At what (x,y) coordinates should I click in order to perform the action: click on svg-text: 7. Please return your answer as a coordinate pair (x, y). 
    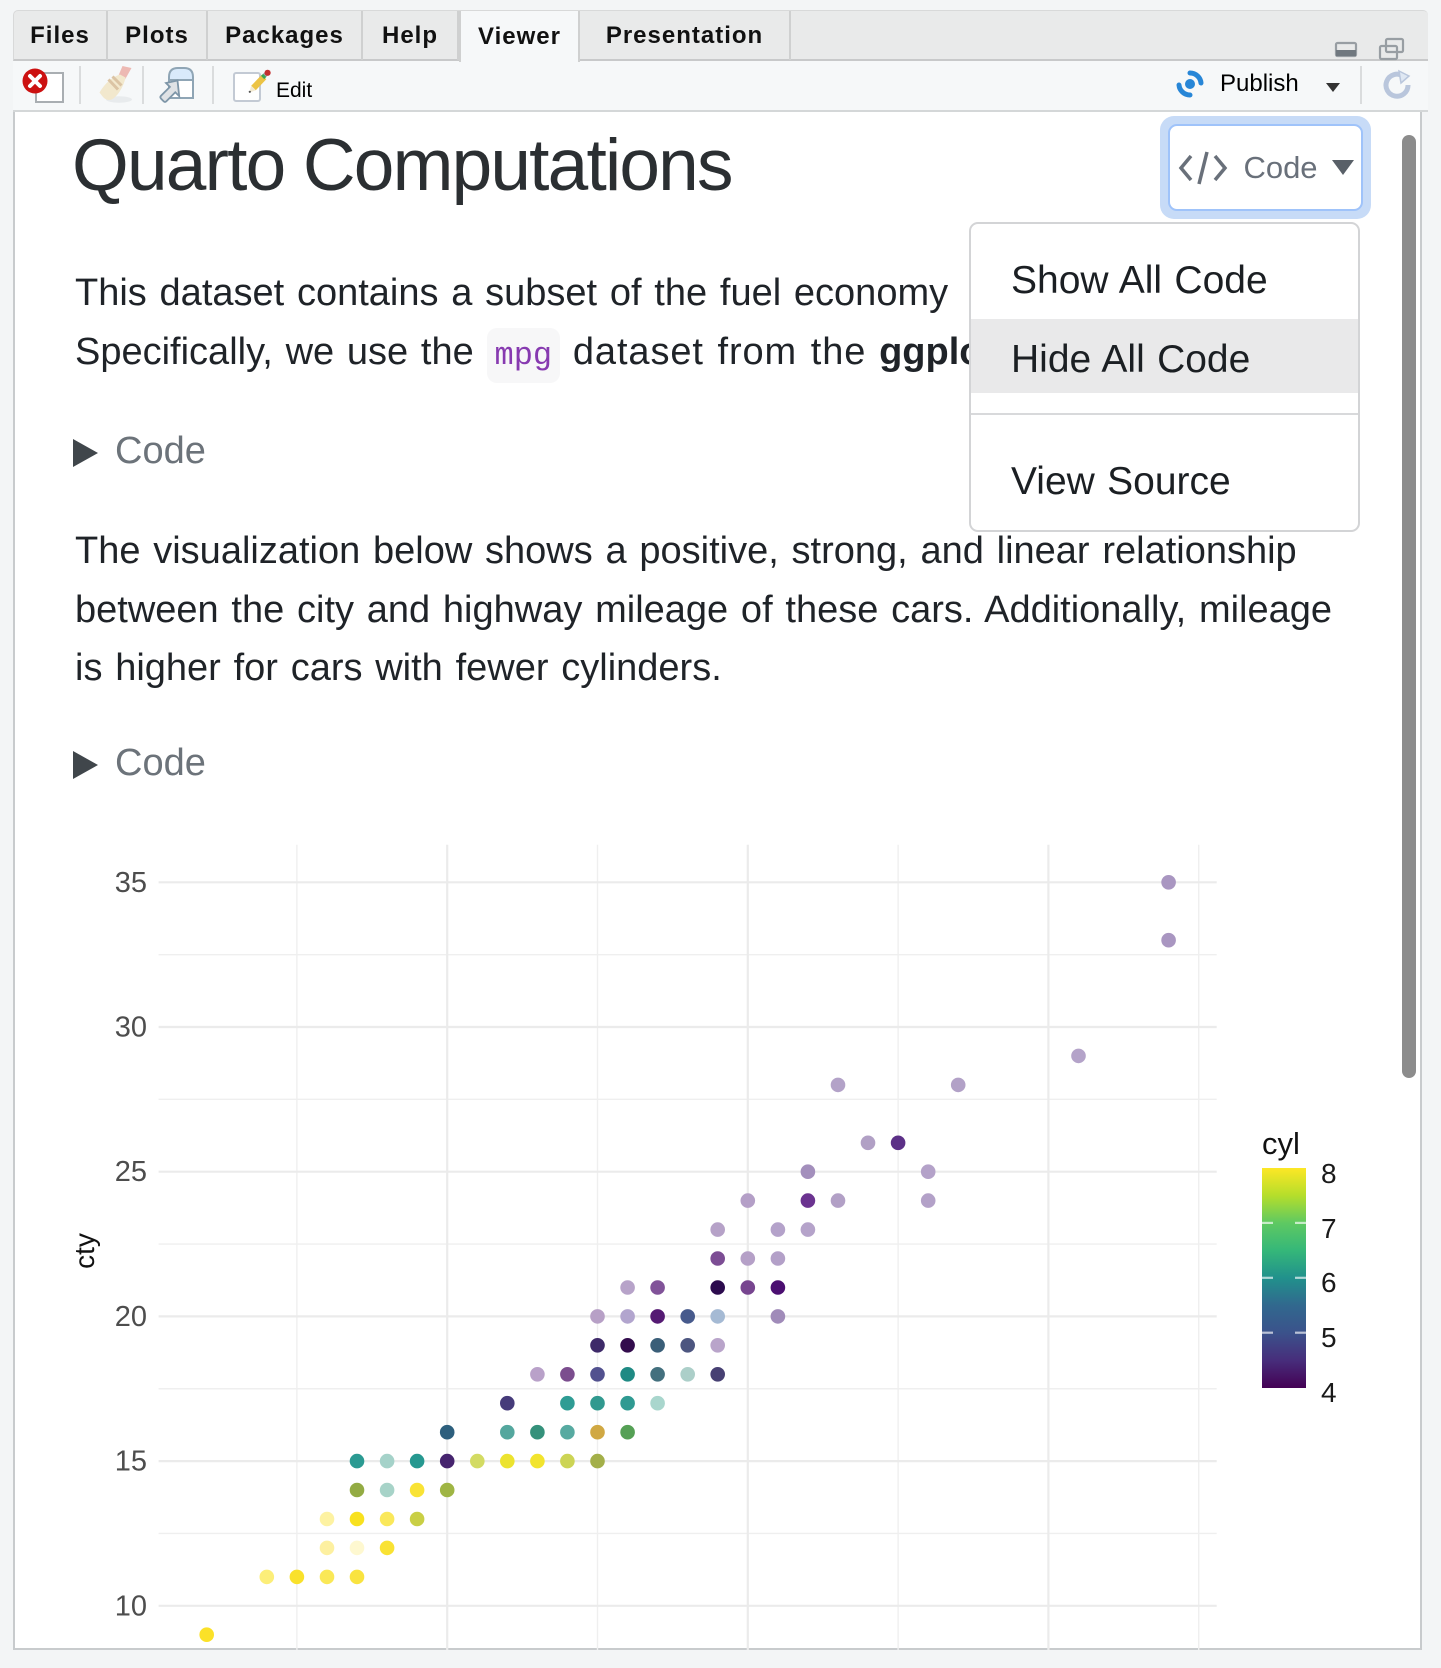
    Looking at the image, I should click on (1329, 1228).